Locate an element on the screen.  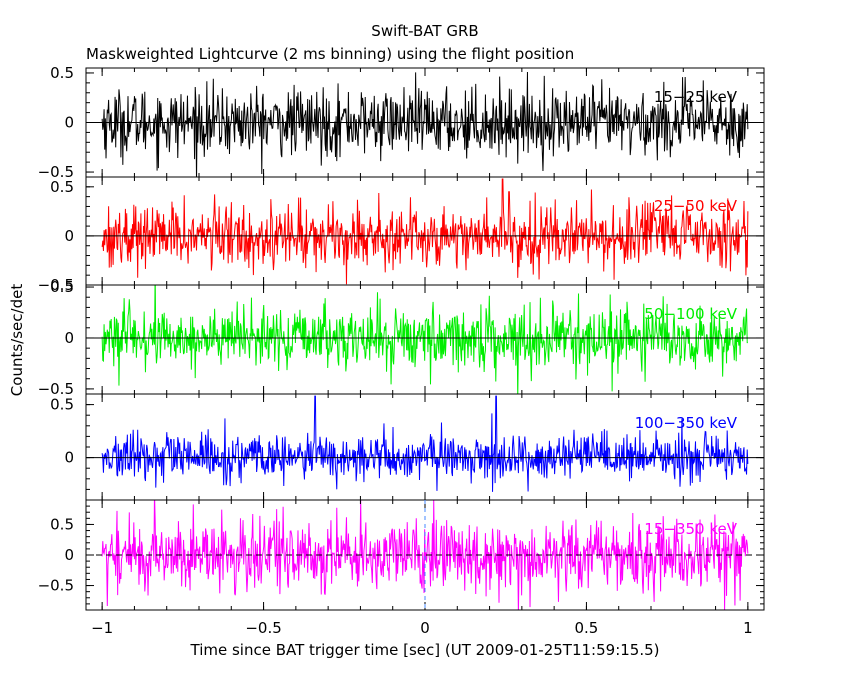
x-tick-label: 0 is located at coordinates (425, 628).